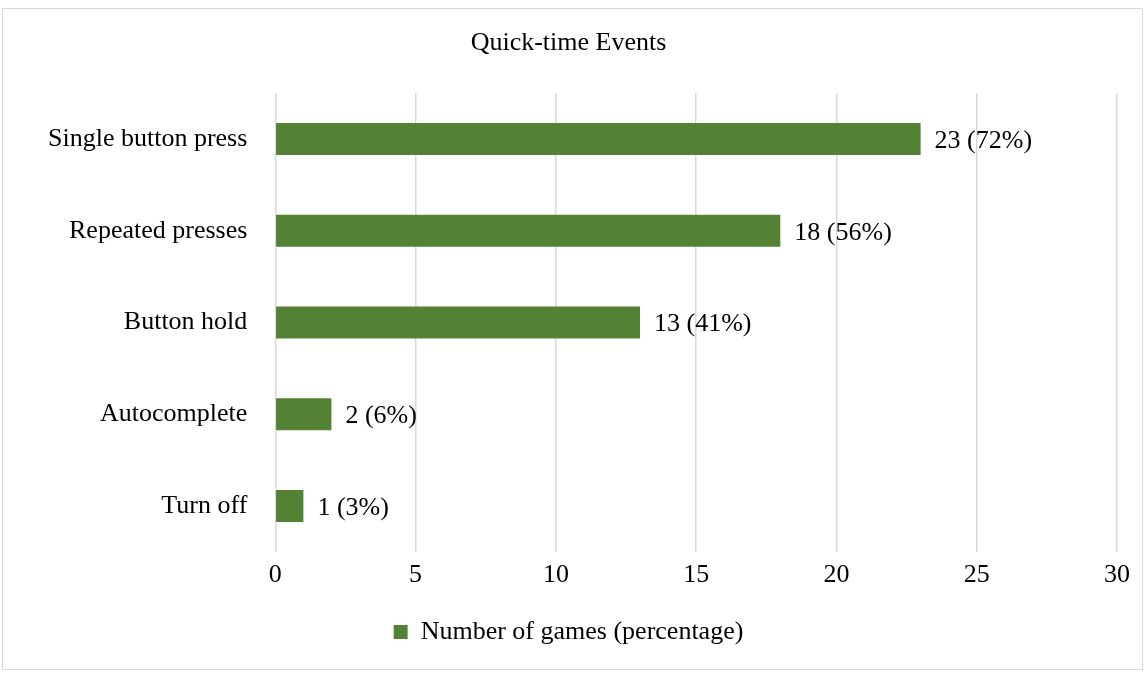 The height and width of the screenshot is (675, 1147). I want to click on data-label: 2 (6%), so click(381, 415).